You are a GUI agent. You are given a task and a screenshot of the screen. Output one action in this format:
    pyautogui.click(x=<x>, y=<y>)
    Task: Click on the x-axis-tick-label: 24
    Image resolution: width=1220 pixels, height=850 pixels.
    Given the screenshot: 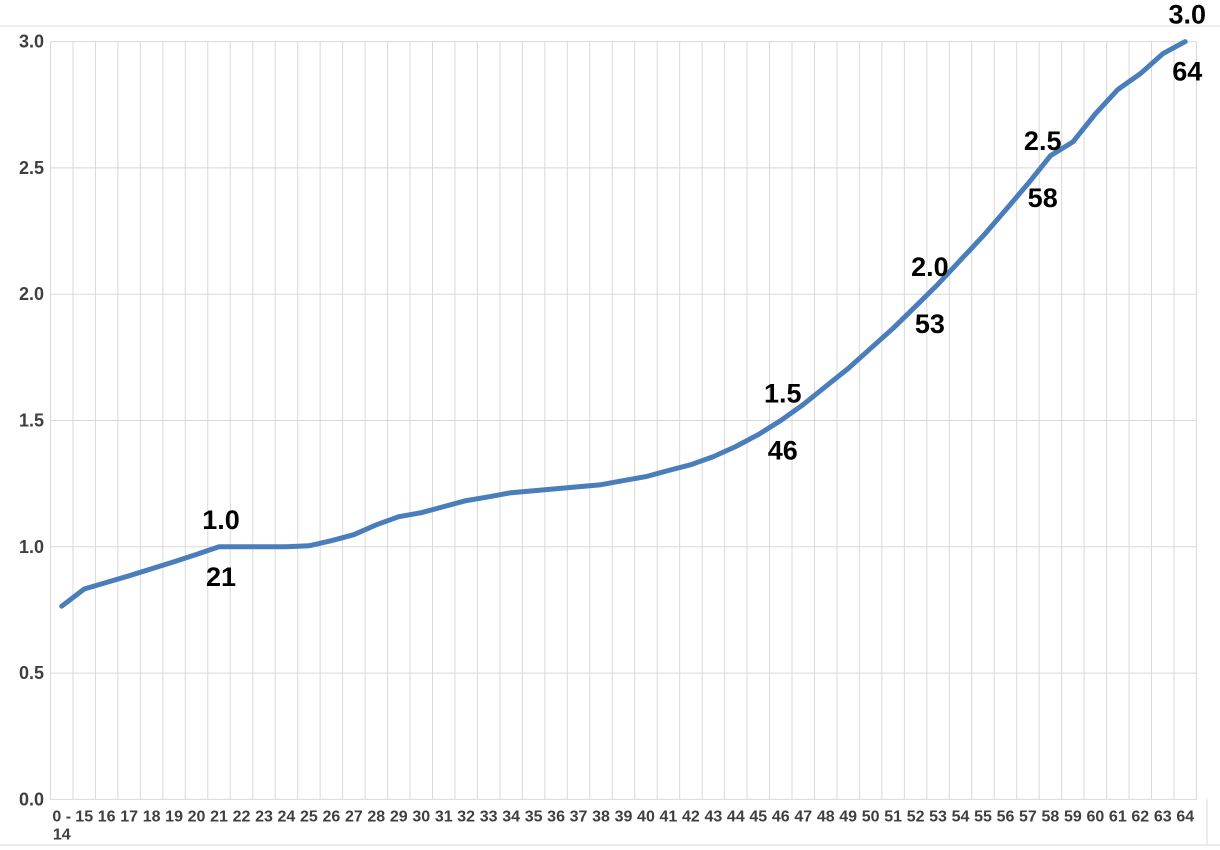 What is the action you would take?
    pyautogui.click(x=287, y=817)
    